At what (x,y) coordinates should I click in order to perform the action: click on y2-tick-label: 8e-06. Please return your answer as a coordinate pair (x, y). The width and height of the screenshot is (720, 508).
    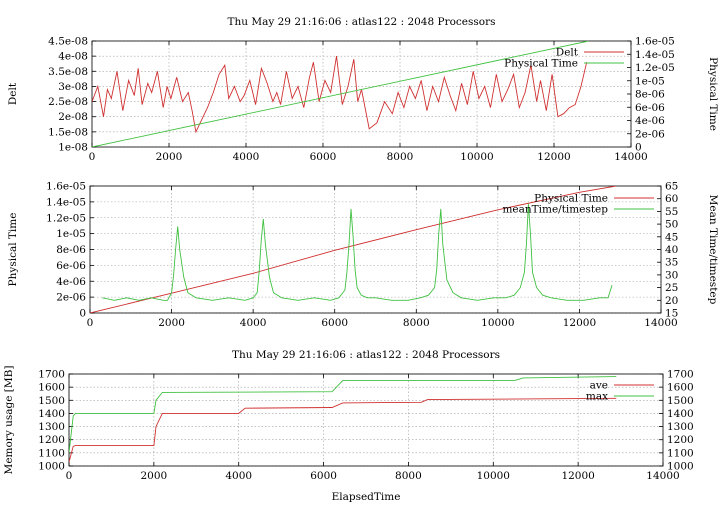
    Looking at the image, I should click on (650, 95).